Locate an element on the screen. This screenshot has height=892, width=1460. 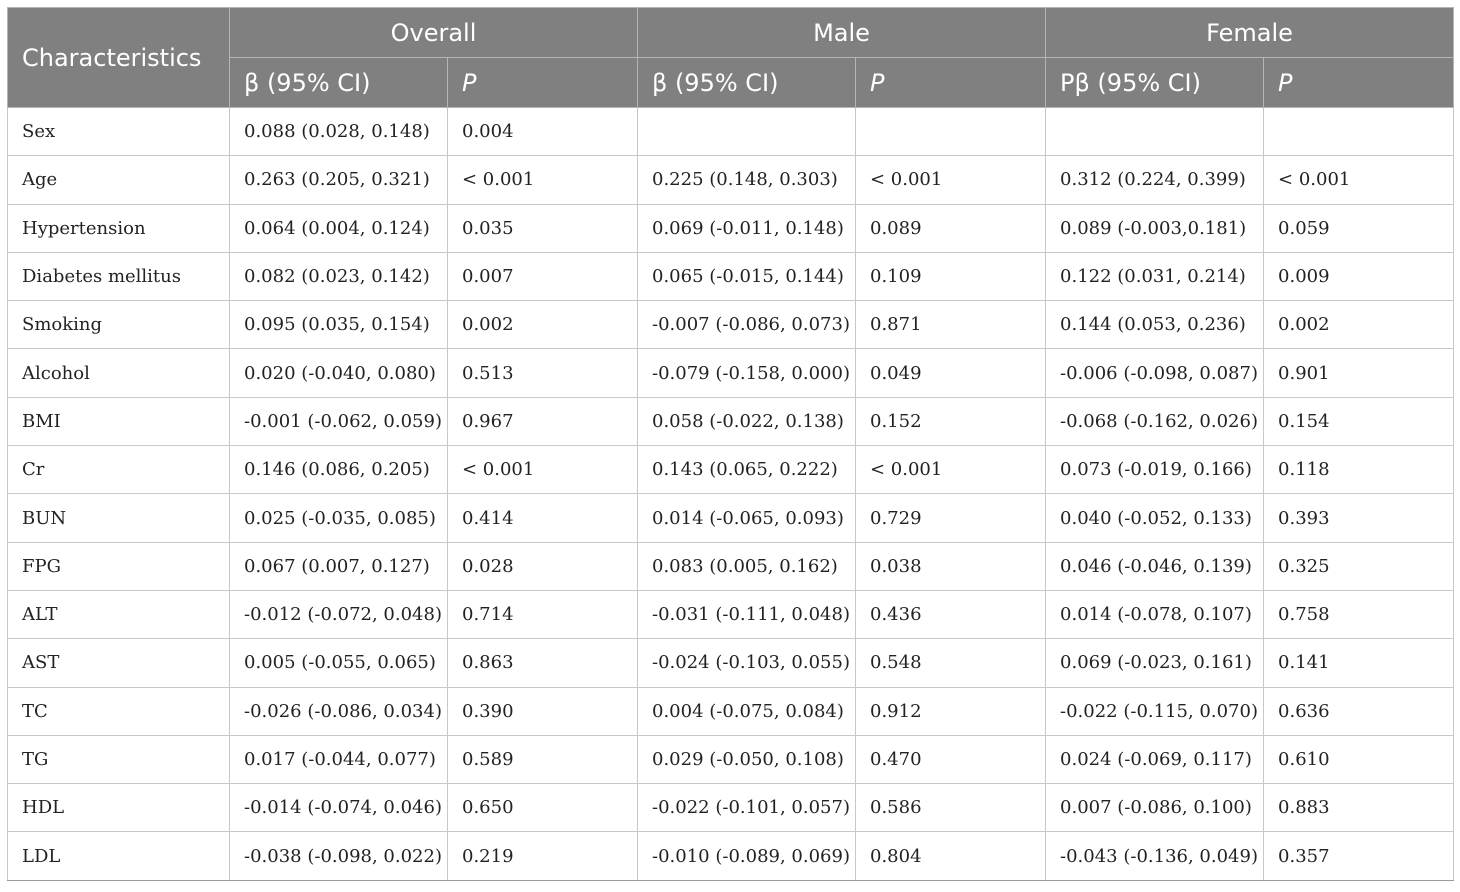
cell-characteristic: Alcohol is located at coordinates (118, 373).